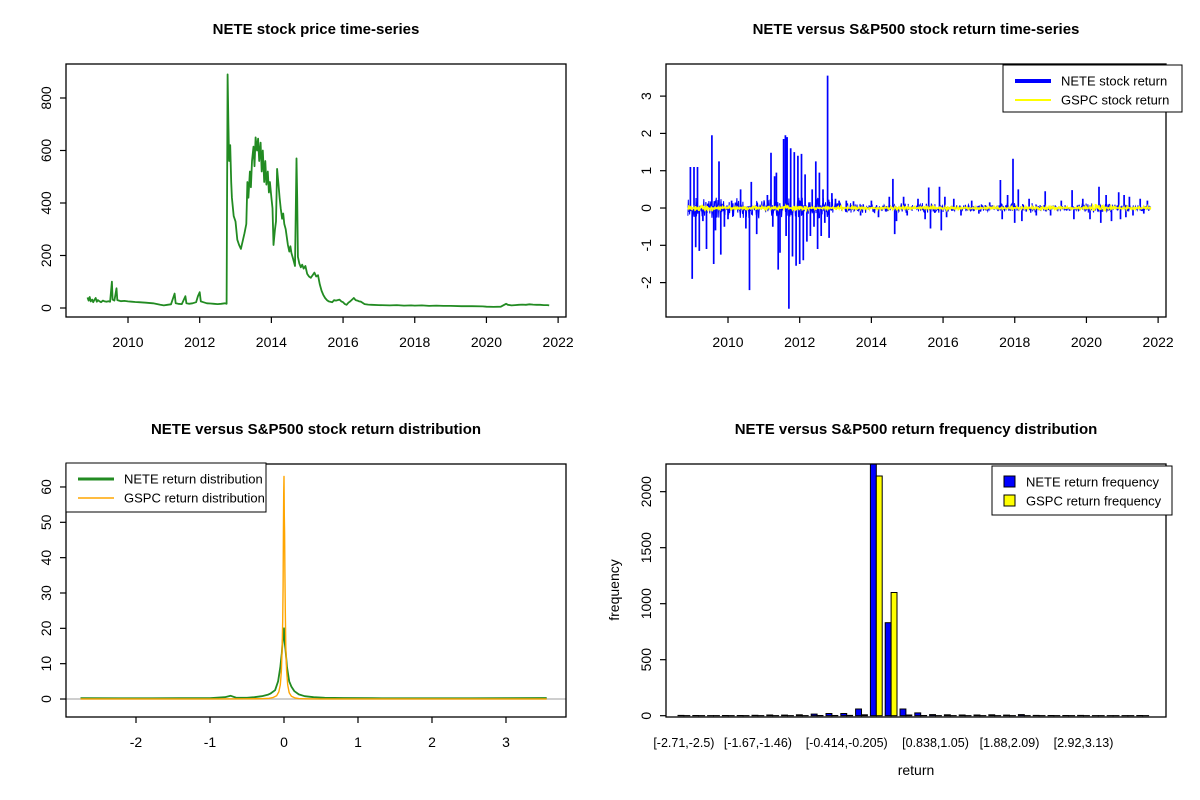 The height and width of the screenshot is (800, 1200). Describe the element at coordinates (210, 742) in the screenshot. I see `x-axis-tick-label: -1` at that location.